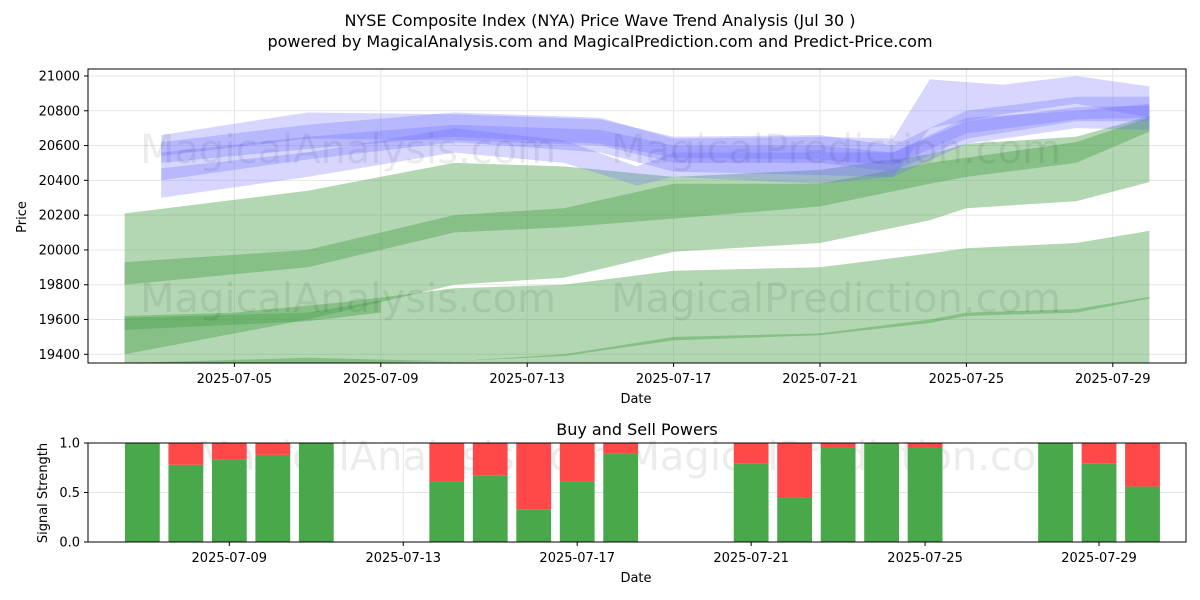  Describe the element at coordinates (43, 493) in the screenshot. I see `buy-sell-y-axis-label: Signal Strength` at that location.